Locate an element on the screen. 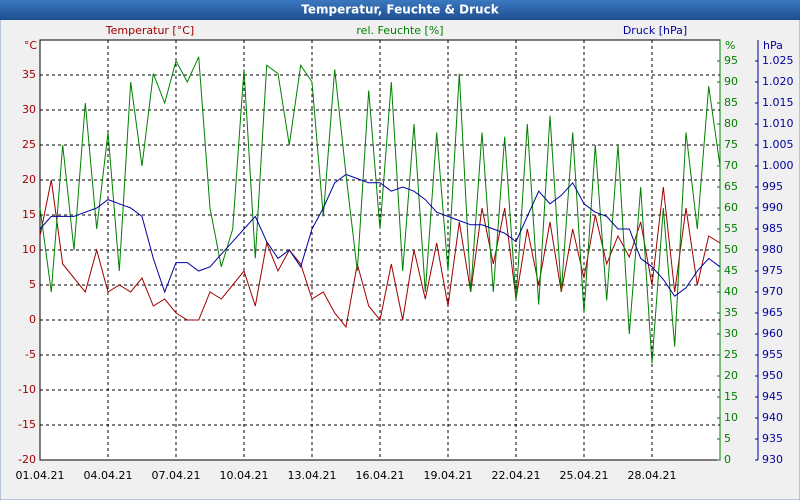  chart-title: Temperatur, Feuchte & Druck is located at coordinates (400, 10).